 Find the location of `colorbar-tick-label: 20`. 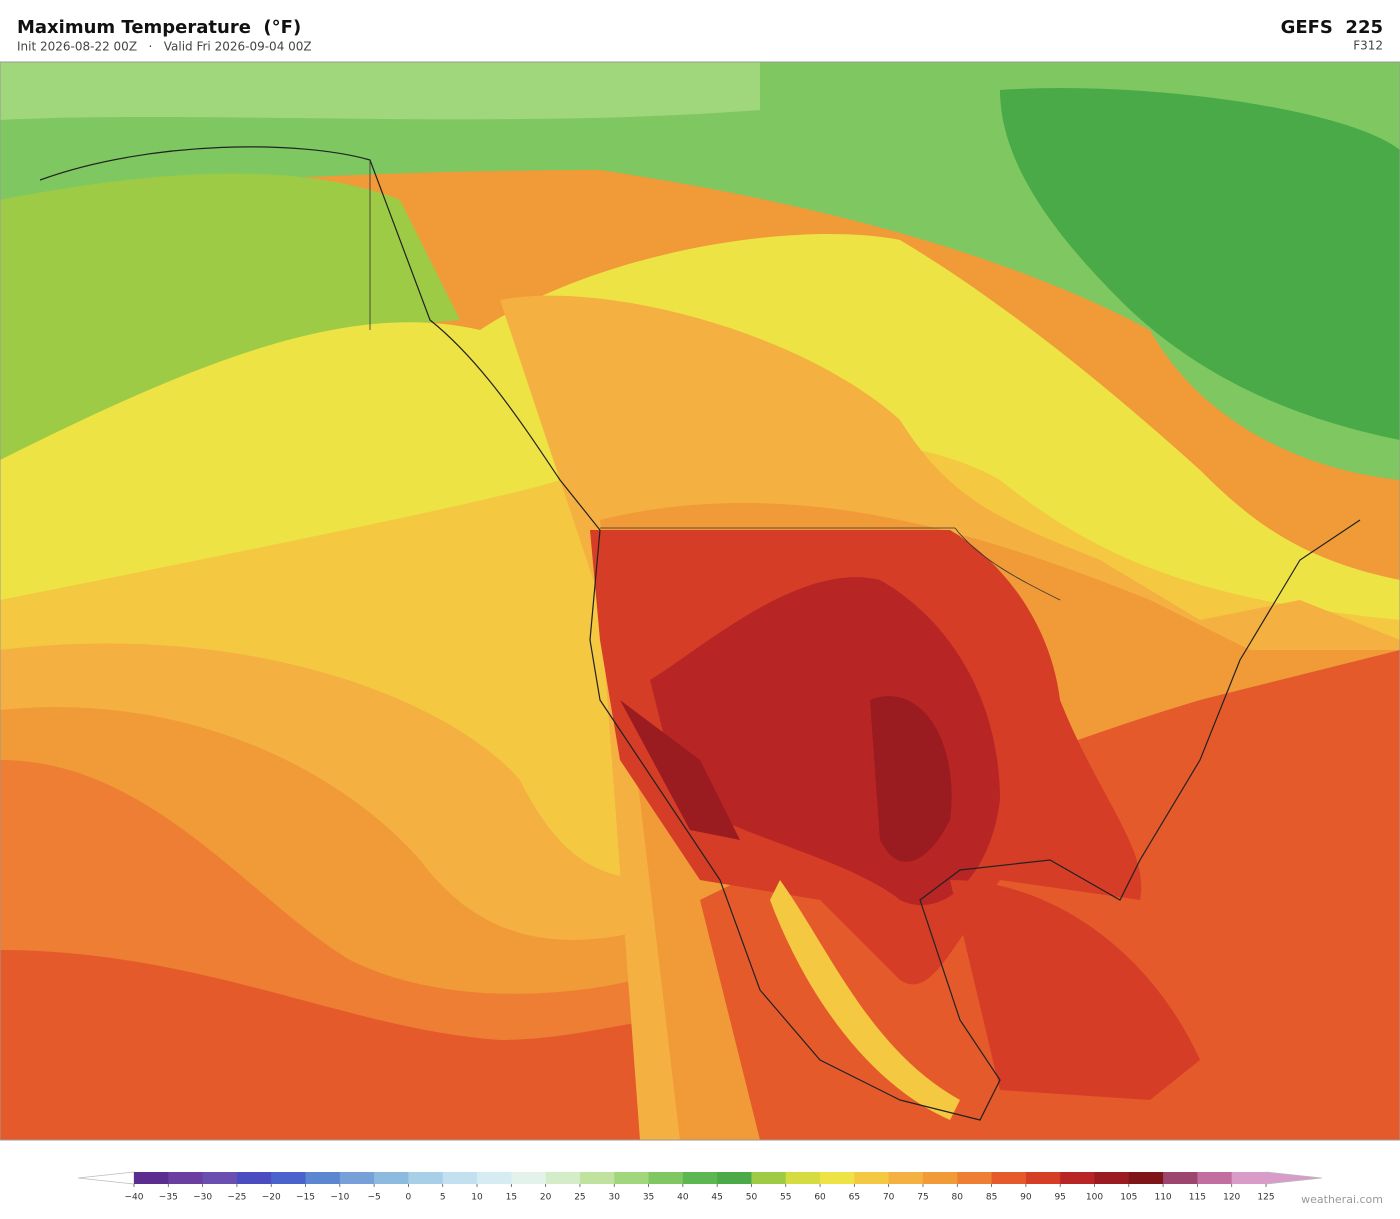

colorbar-tick-label: 20 is located at coordinates (546, 1198).